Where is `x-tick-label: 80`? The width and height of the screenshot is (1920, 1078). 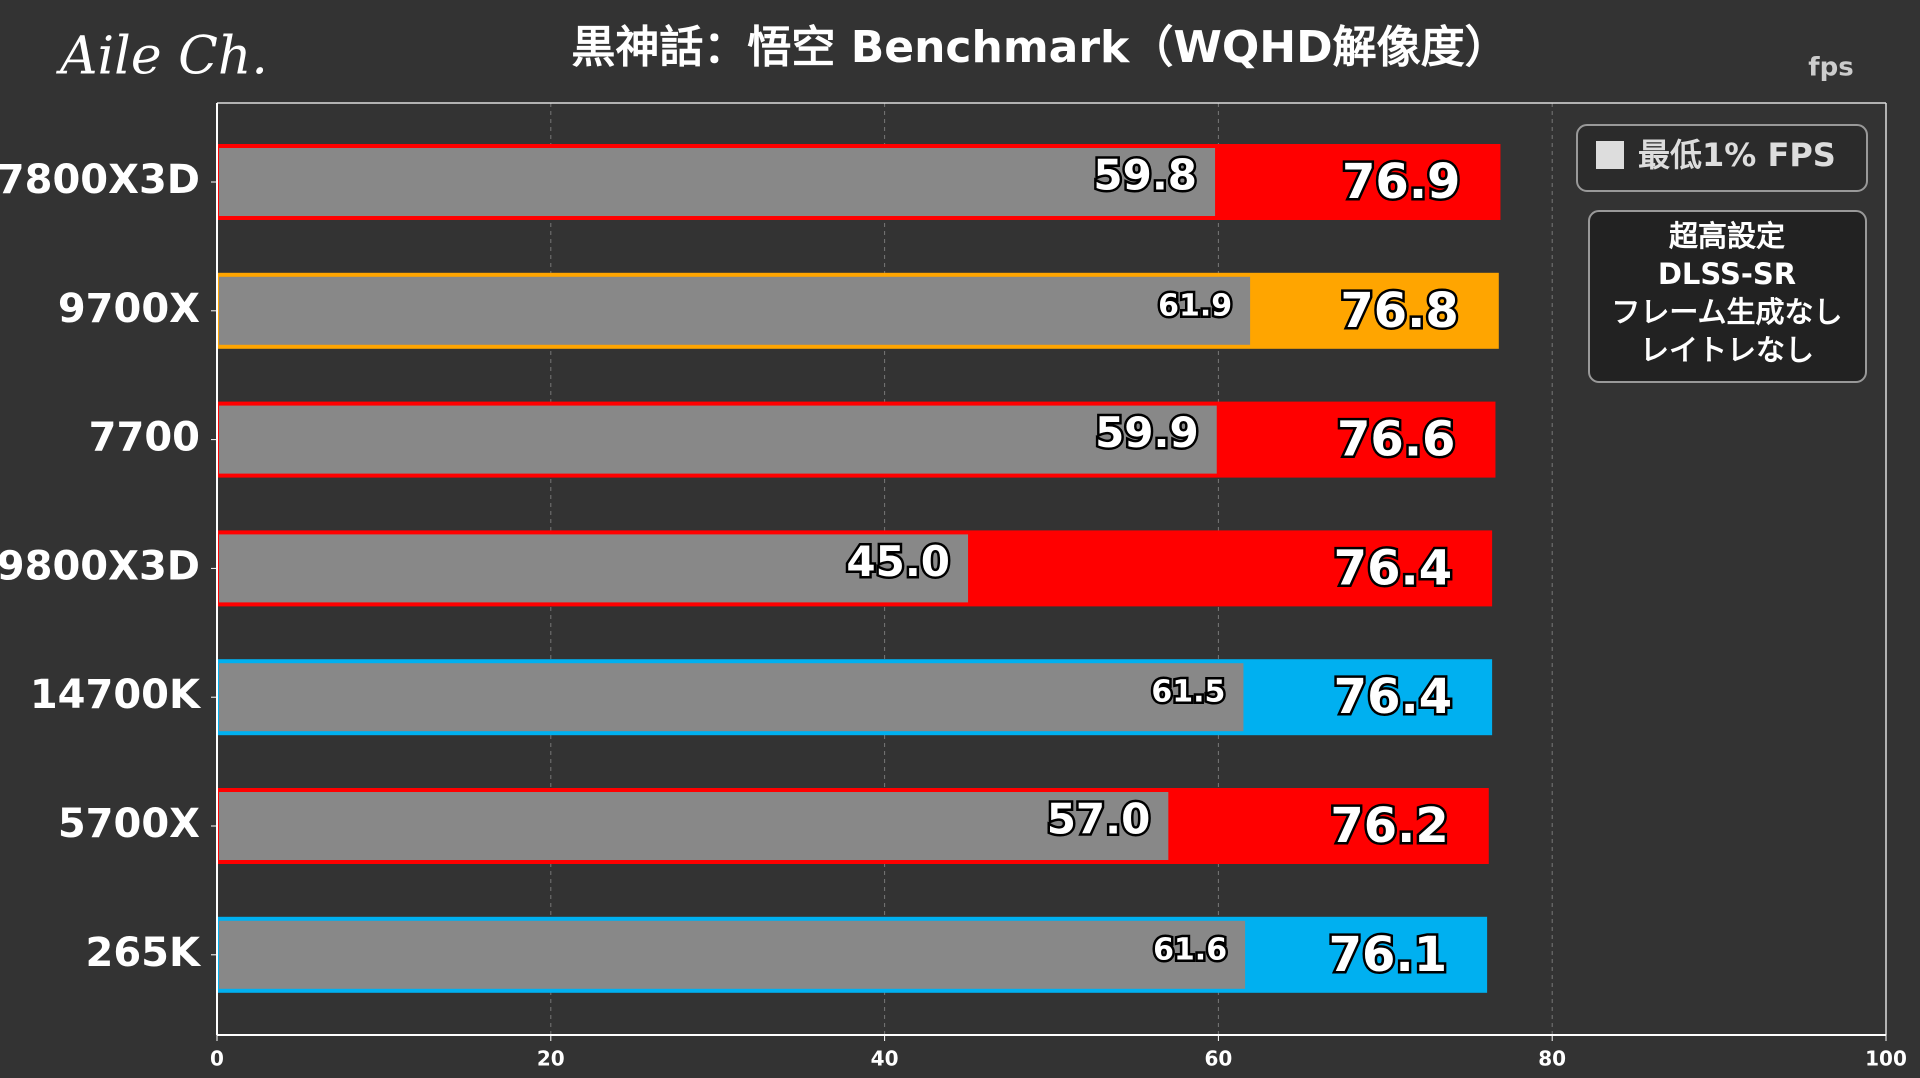 x-tick-label: 80 is located at coordinates (1552, 1059).